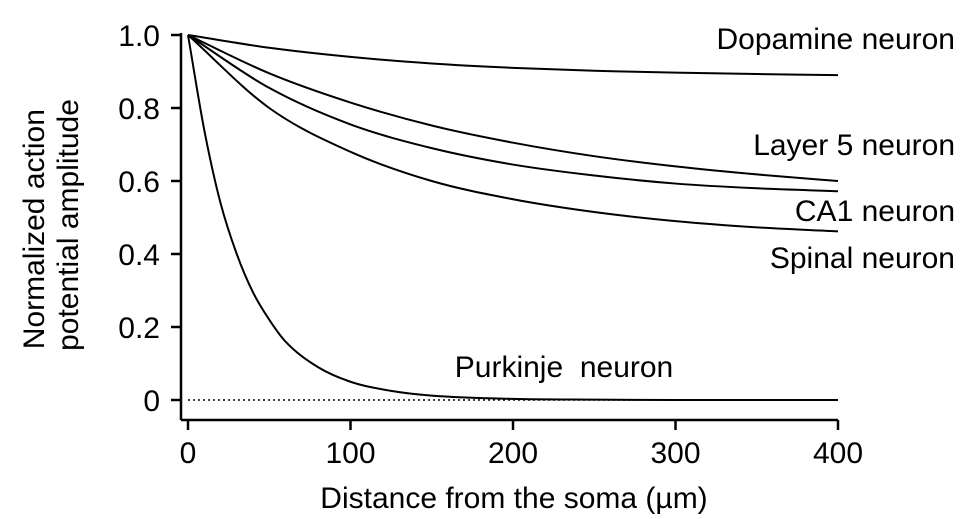 This screenshot has height=519, width=961. I want to click on x-tick-label: 300, so click(675, 453).